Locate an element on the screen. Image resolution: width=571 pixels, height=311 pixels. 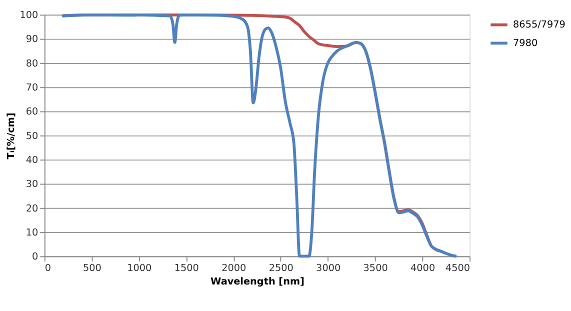
x-tick-label: 2000 is located at coordinates (234, 268).